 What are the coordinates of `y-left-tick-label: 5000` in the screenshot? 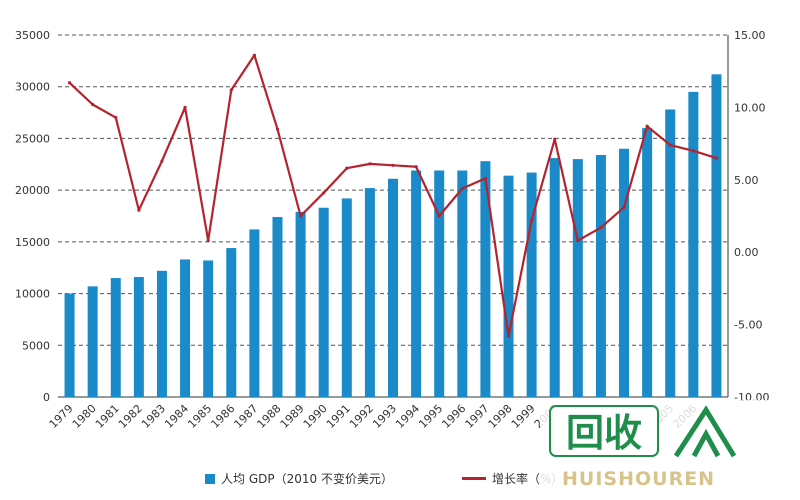 It's located at (36, 345).